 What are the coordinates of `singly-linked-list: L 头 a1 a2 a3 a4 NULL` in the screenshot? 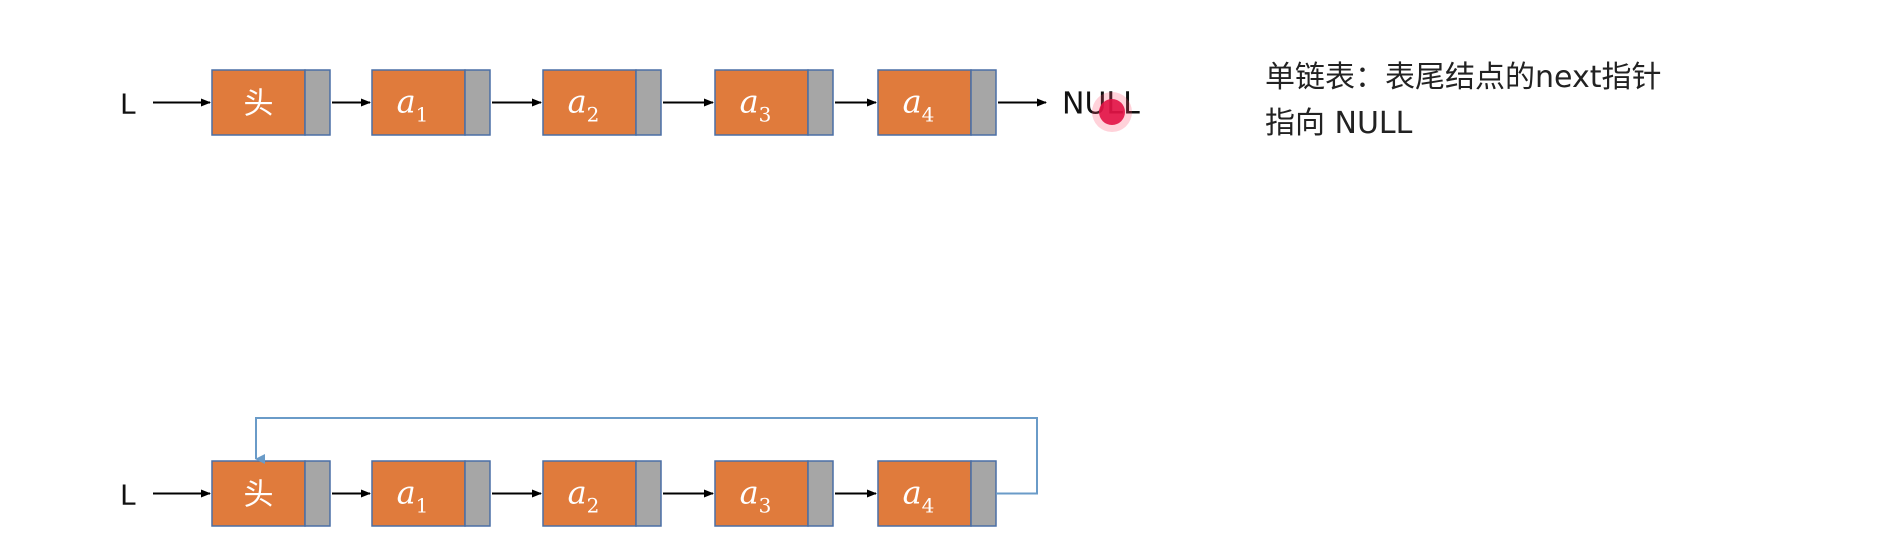 It's located at (630, 102).